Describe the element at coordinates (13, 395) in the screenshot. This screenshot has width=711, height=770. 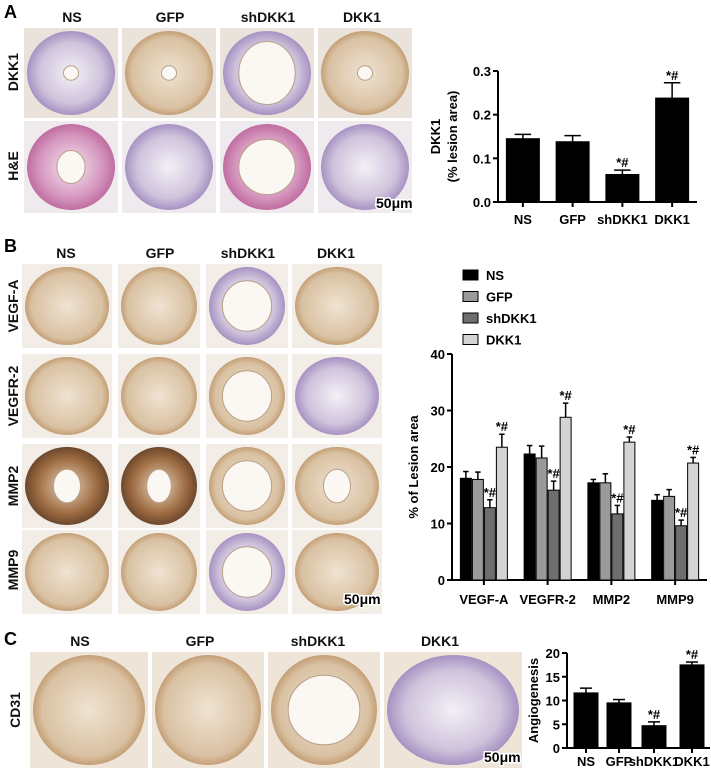
I see `row-label: VEGFR-2` at that location.